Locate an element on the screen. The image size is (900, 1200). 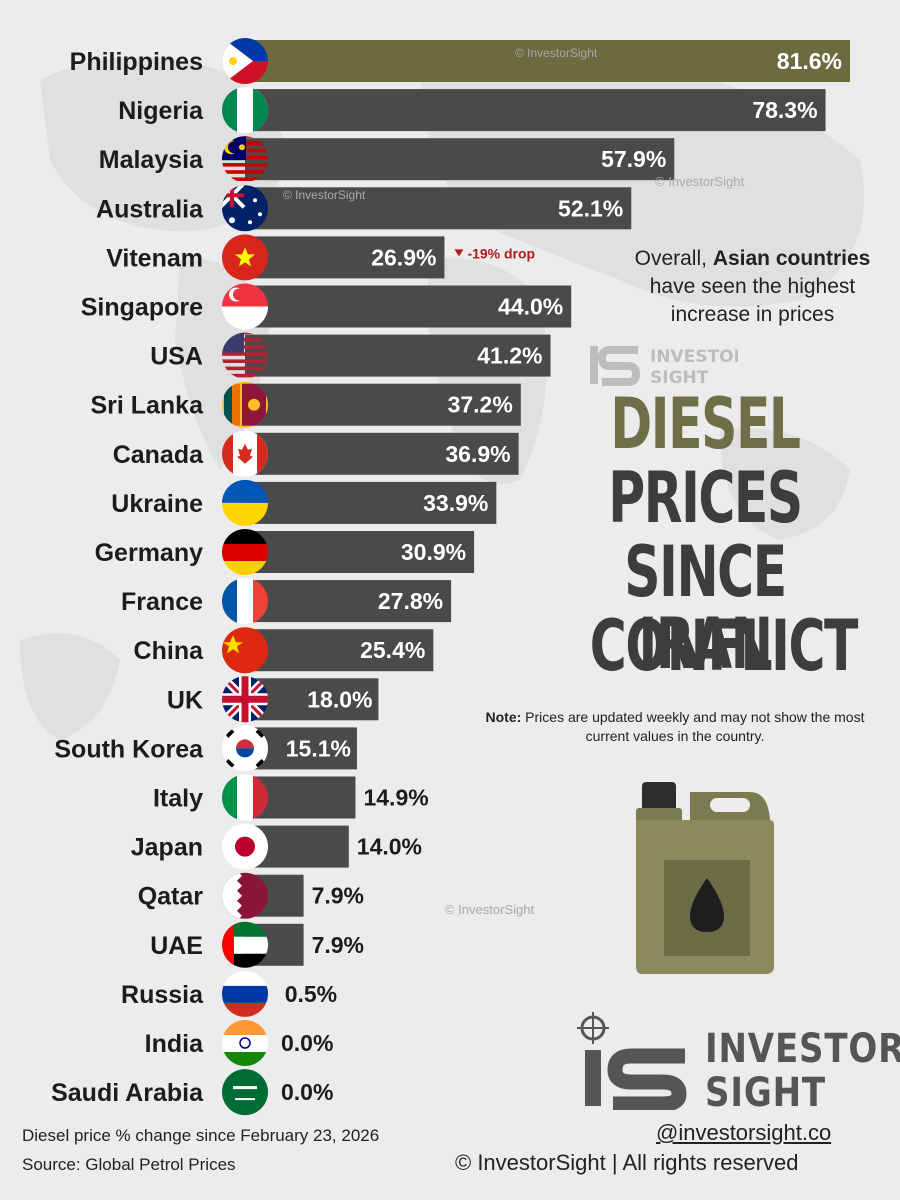
data-label: 78.3% is located at coordinates (784, 110).